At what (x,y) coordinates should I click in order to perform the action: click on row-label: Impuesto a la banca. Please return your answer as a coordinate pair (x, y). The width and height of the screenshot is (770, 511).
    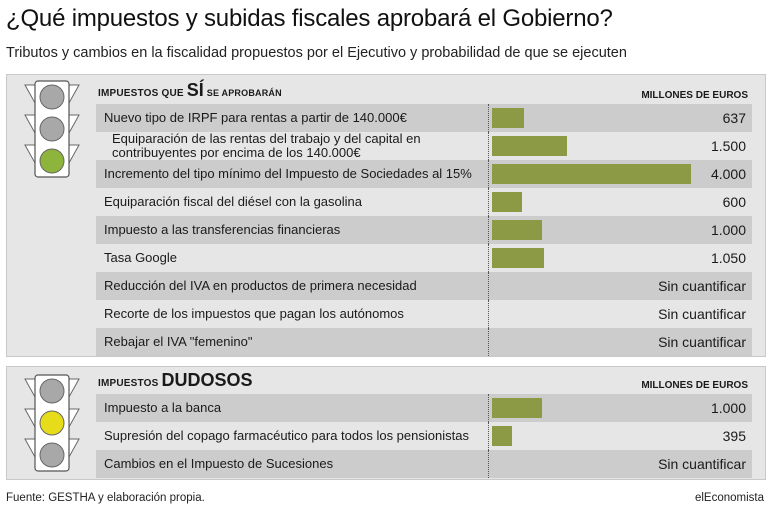
    Looking at the image, I should click on (163, 407).